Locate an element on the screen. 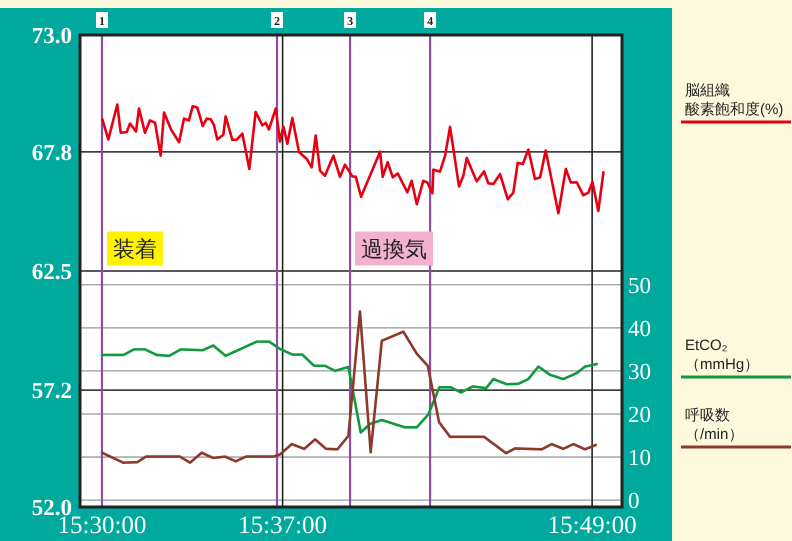 The width and height of the screenshot is (792, 541). annotation: 装着 is located at coordinates (134, 249).